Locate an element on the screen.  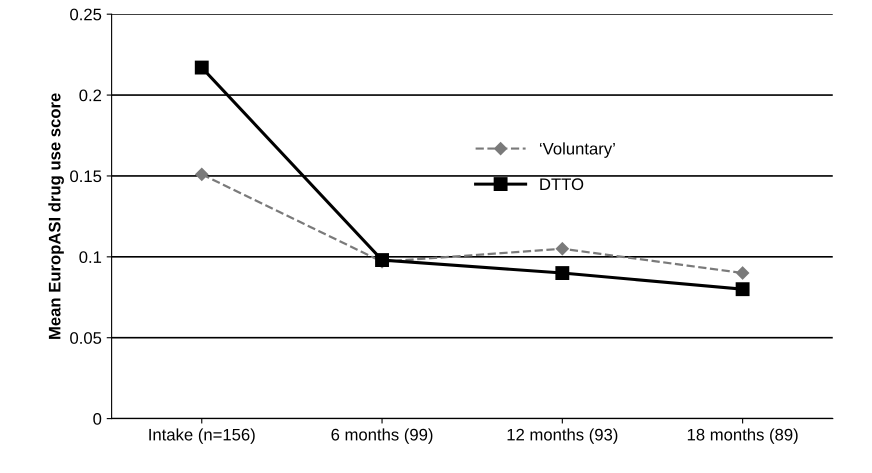
legend-label: ‘Voluntary’ is located at coordinates (577, 150).